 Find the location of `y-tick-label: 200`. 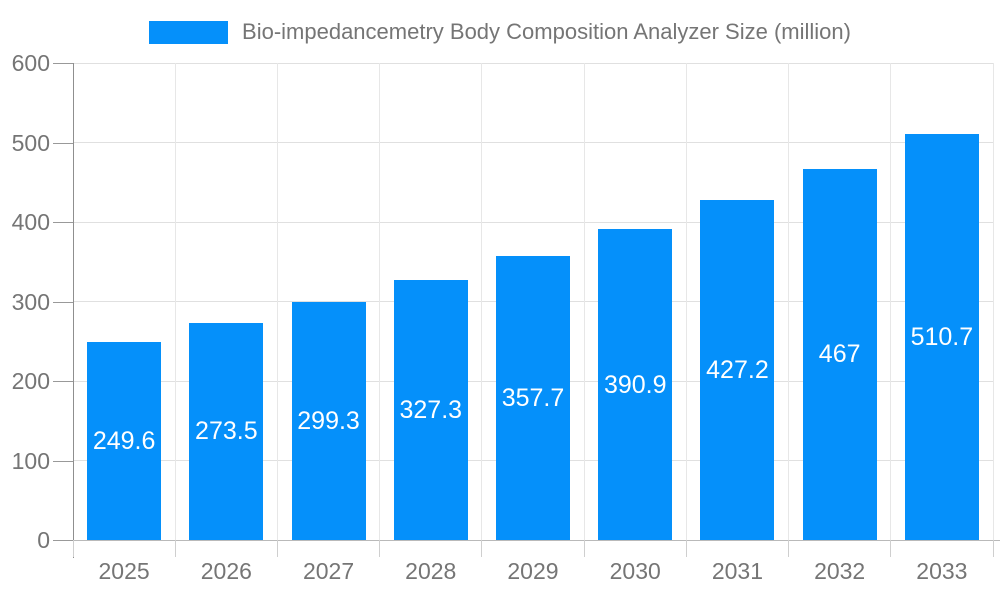

y-tick-label: 200 is located at coordinates (30, 381).